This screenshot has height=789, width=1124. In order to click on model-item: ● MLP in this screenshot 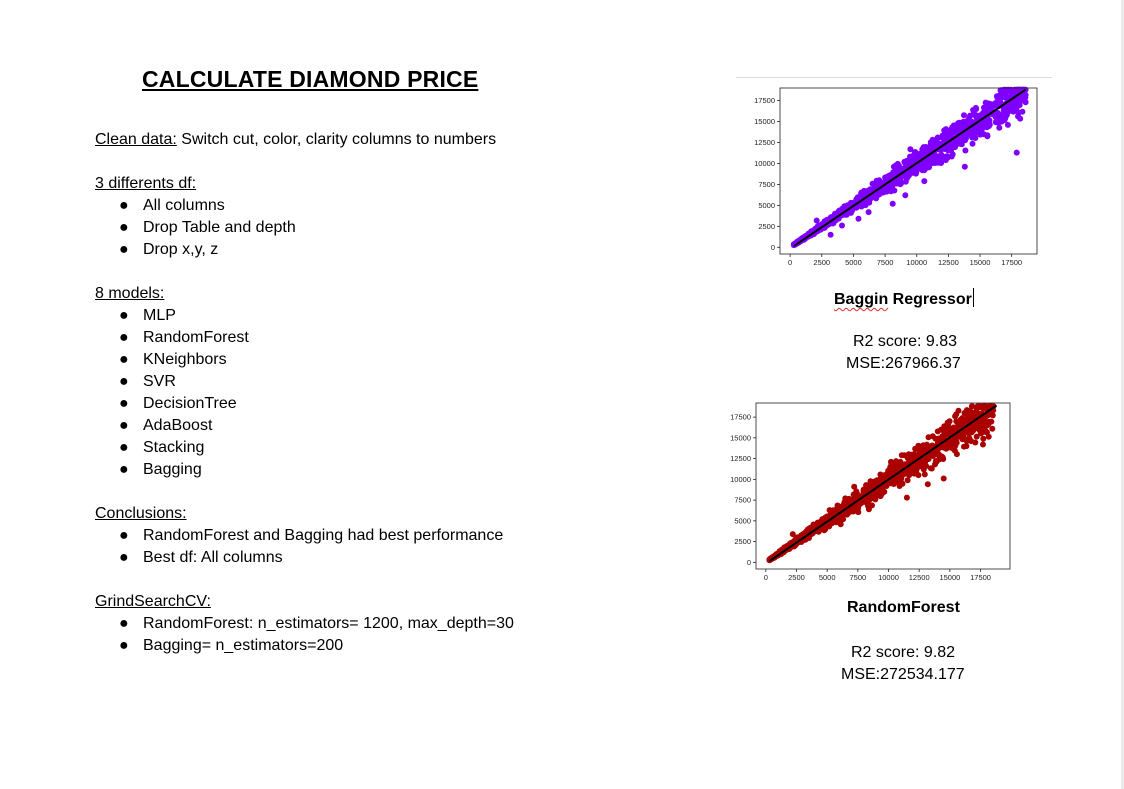, I will do `click(147, 315)`.